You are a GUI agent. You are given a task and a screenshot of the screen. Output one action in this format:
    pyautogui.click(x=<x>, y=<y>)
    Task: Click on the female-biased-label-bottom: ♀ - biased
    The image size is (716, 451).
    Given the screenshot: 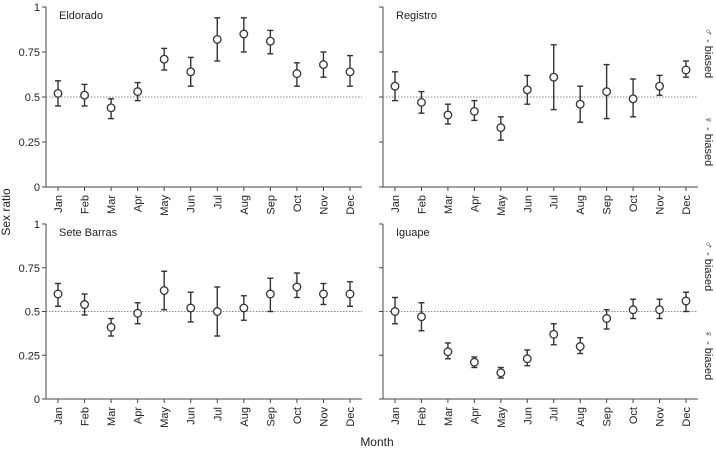 What is the action you would take?
    pyautogui.click(x=708, y=355)
    